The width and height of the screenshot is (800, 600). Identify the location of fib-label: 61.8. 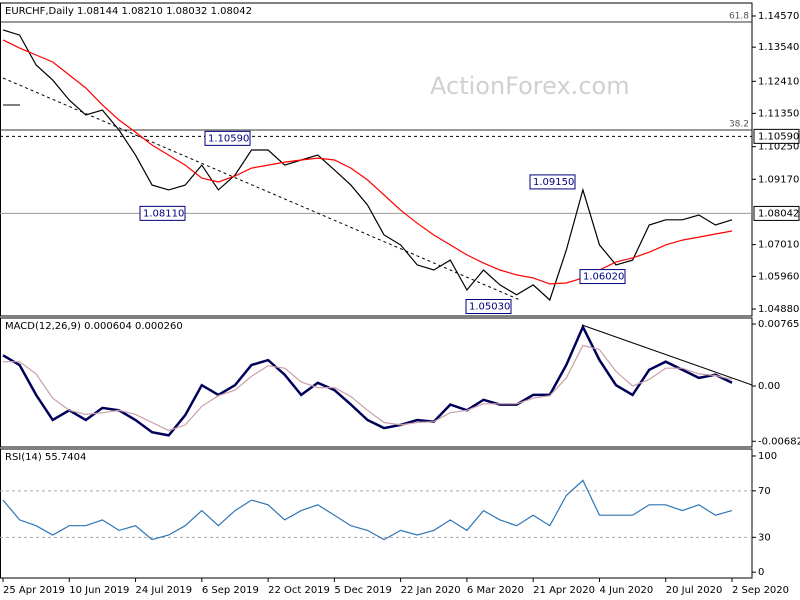
(739, 17).